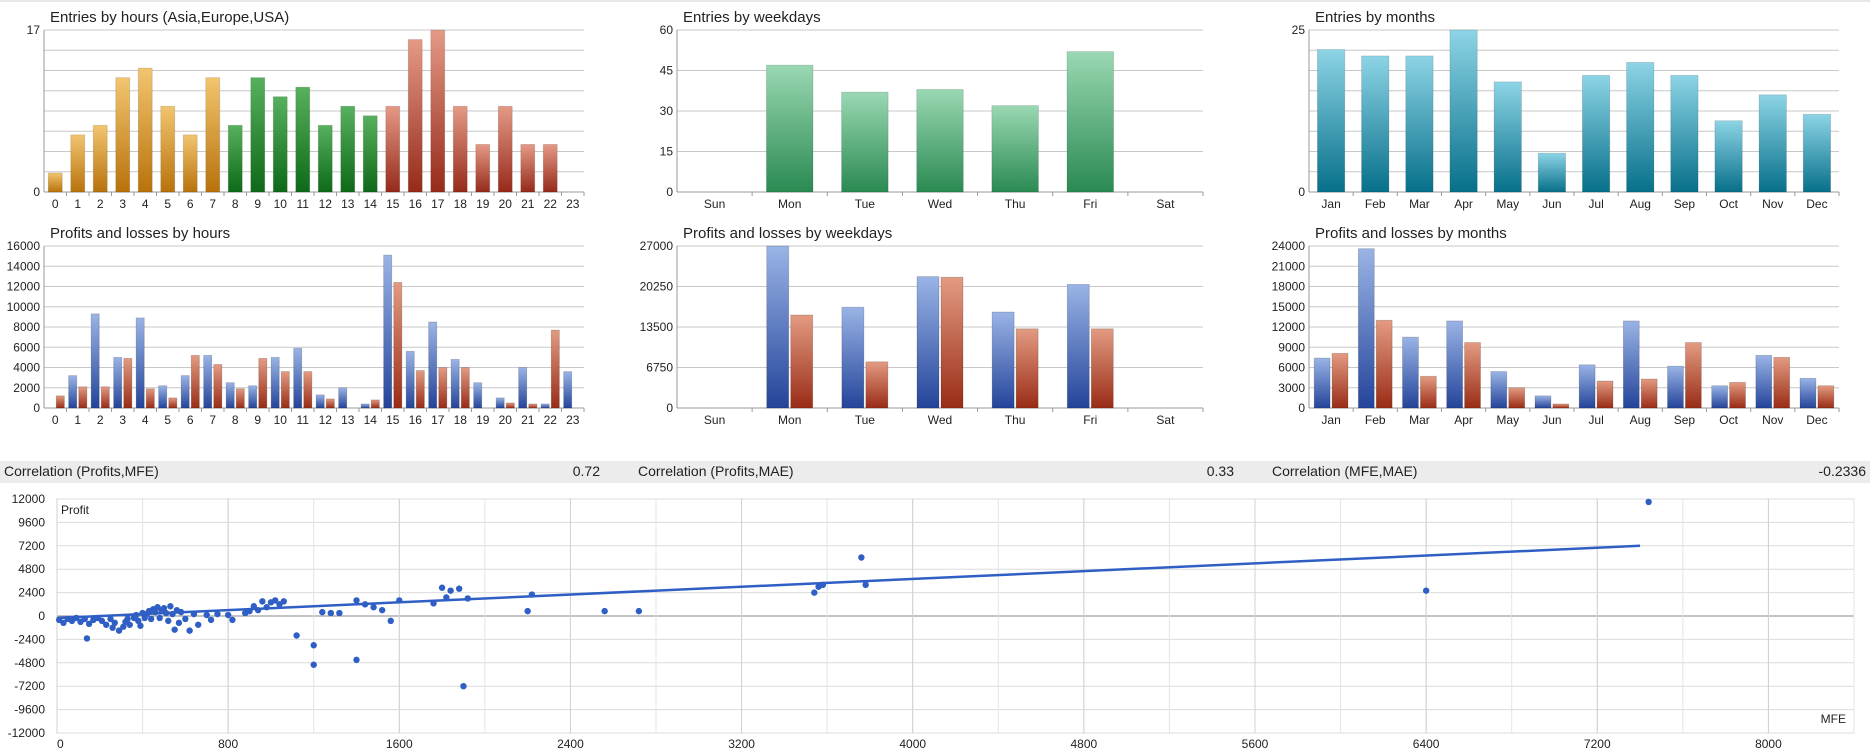  I want to click on x-tick-label: Aug, so click(1640, 420).